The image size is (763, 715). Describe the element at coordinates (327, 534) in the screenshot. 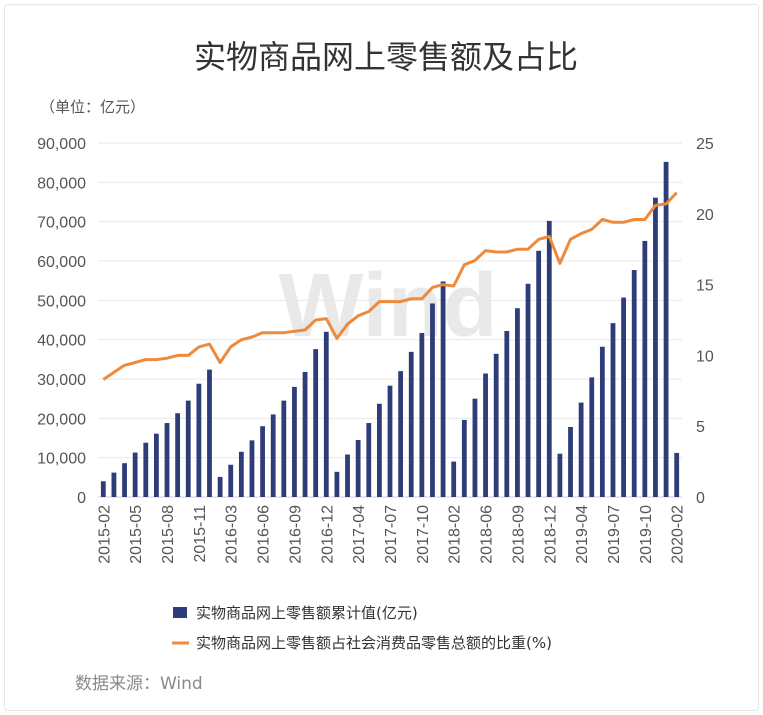

I see `x-tick-label: 2016-12` at that location.